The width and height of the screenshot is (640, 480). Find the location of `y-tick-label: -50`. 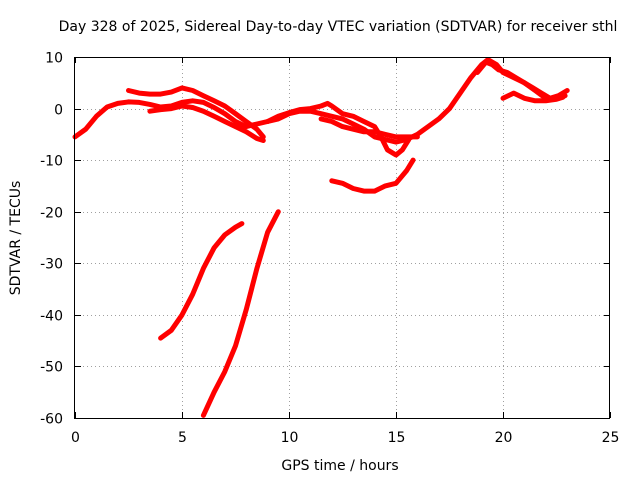

y-tick-label: -50 is located at coordinates (51, 368).